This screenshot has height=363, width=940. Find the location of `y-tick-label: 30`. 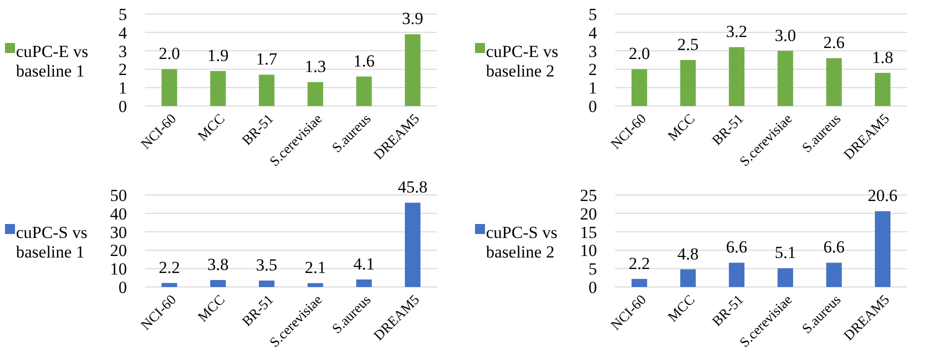

y-tick-label: 30 is located at coordinates (118, 232).